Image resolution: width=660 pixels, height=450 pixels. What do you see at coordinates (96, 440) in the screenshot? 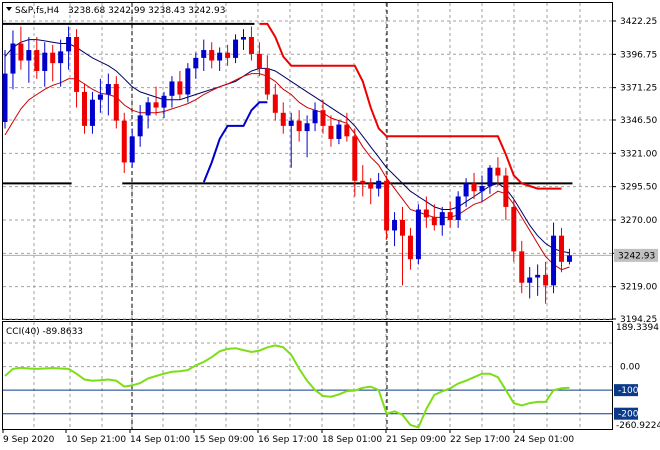
I see `time-tick-label: 10 Sep 21:00` at bounding box center [96, 440].